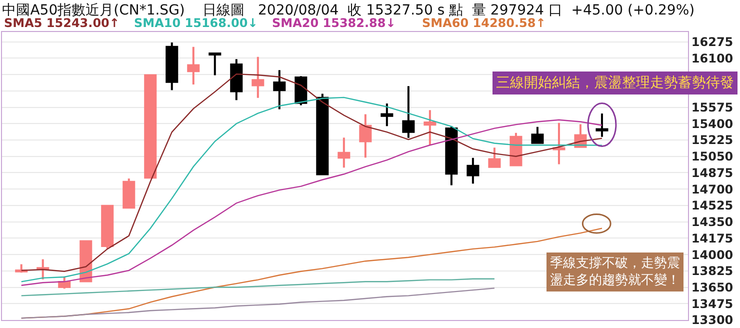  What do you see at coordinates (334, 23) in the screenshot?
I see `text: SMA20 15382.88↓` at bounding box center [334, 23].